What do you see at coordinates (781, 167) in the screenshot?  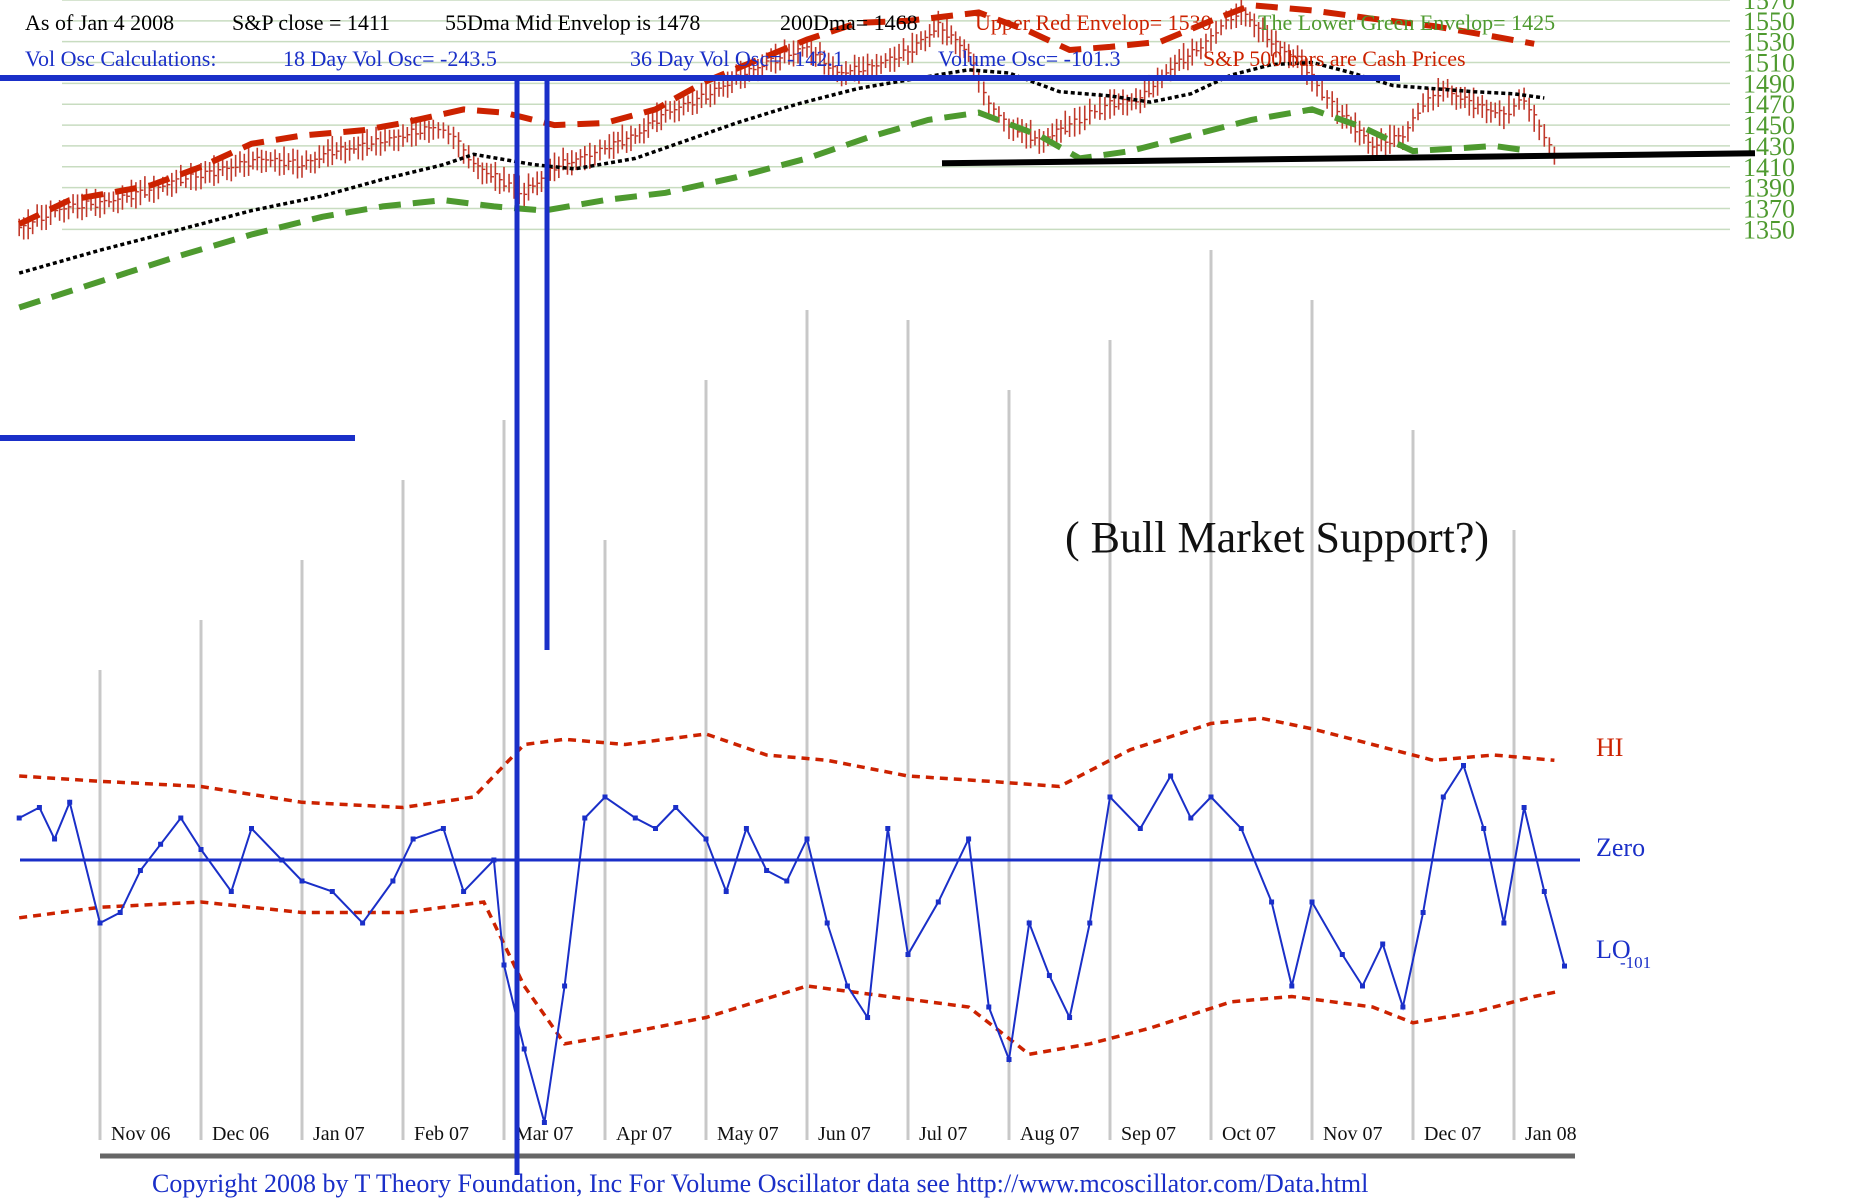 I see `mid-dma-line` at bounding box center [781, 167].